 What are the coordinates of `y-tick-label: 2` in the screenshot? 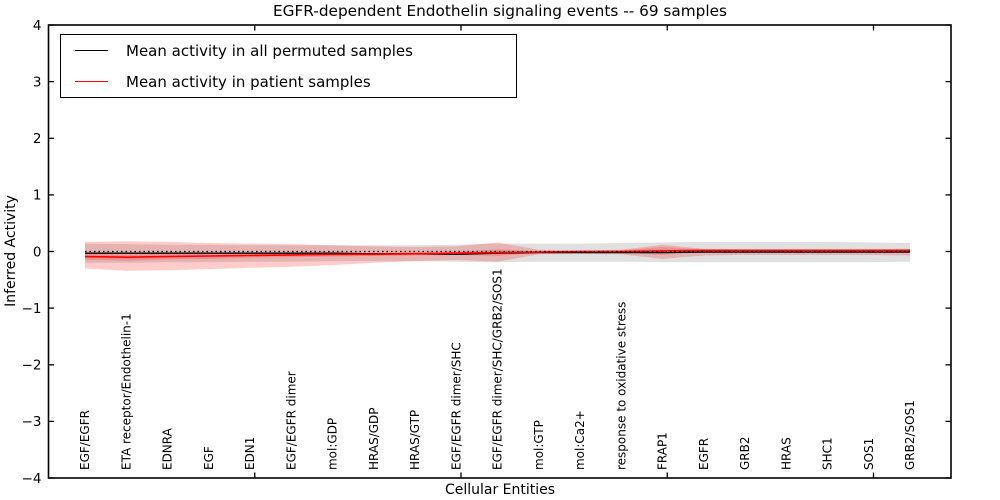 It's located at (37, 139).